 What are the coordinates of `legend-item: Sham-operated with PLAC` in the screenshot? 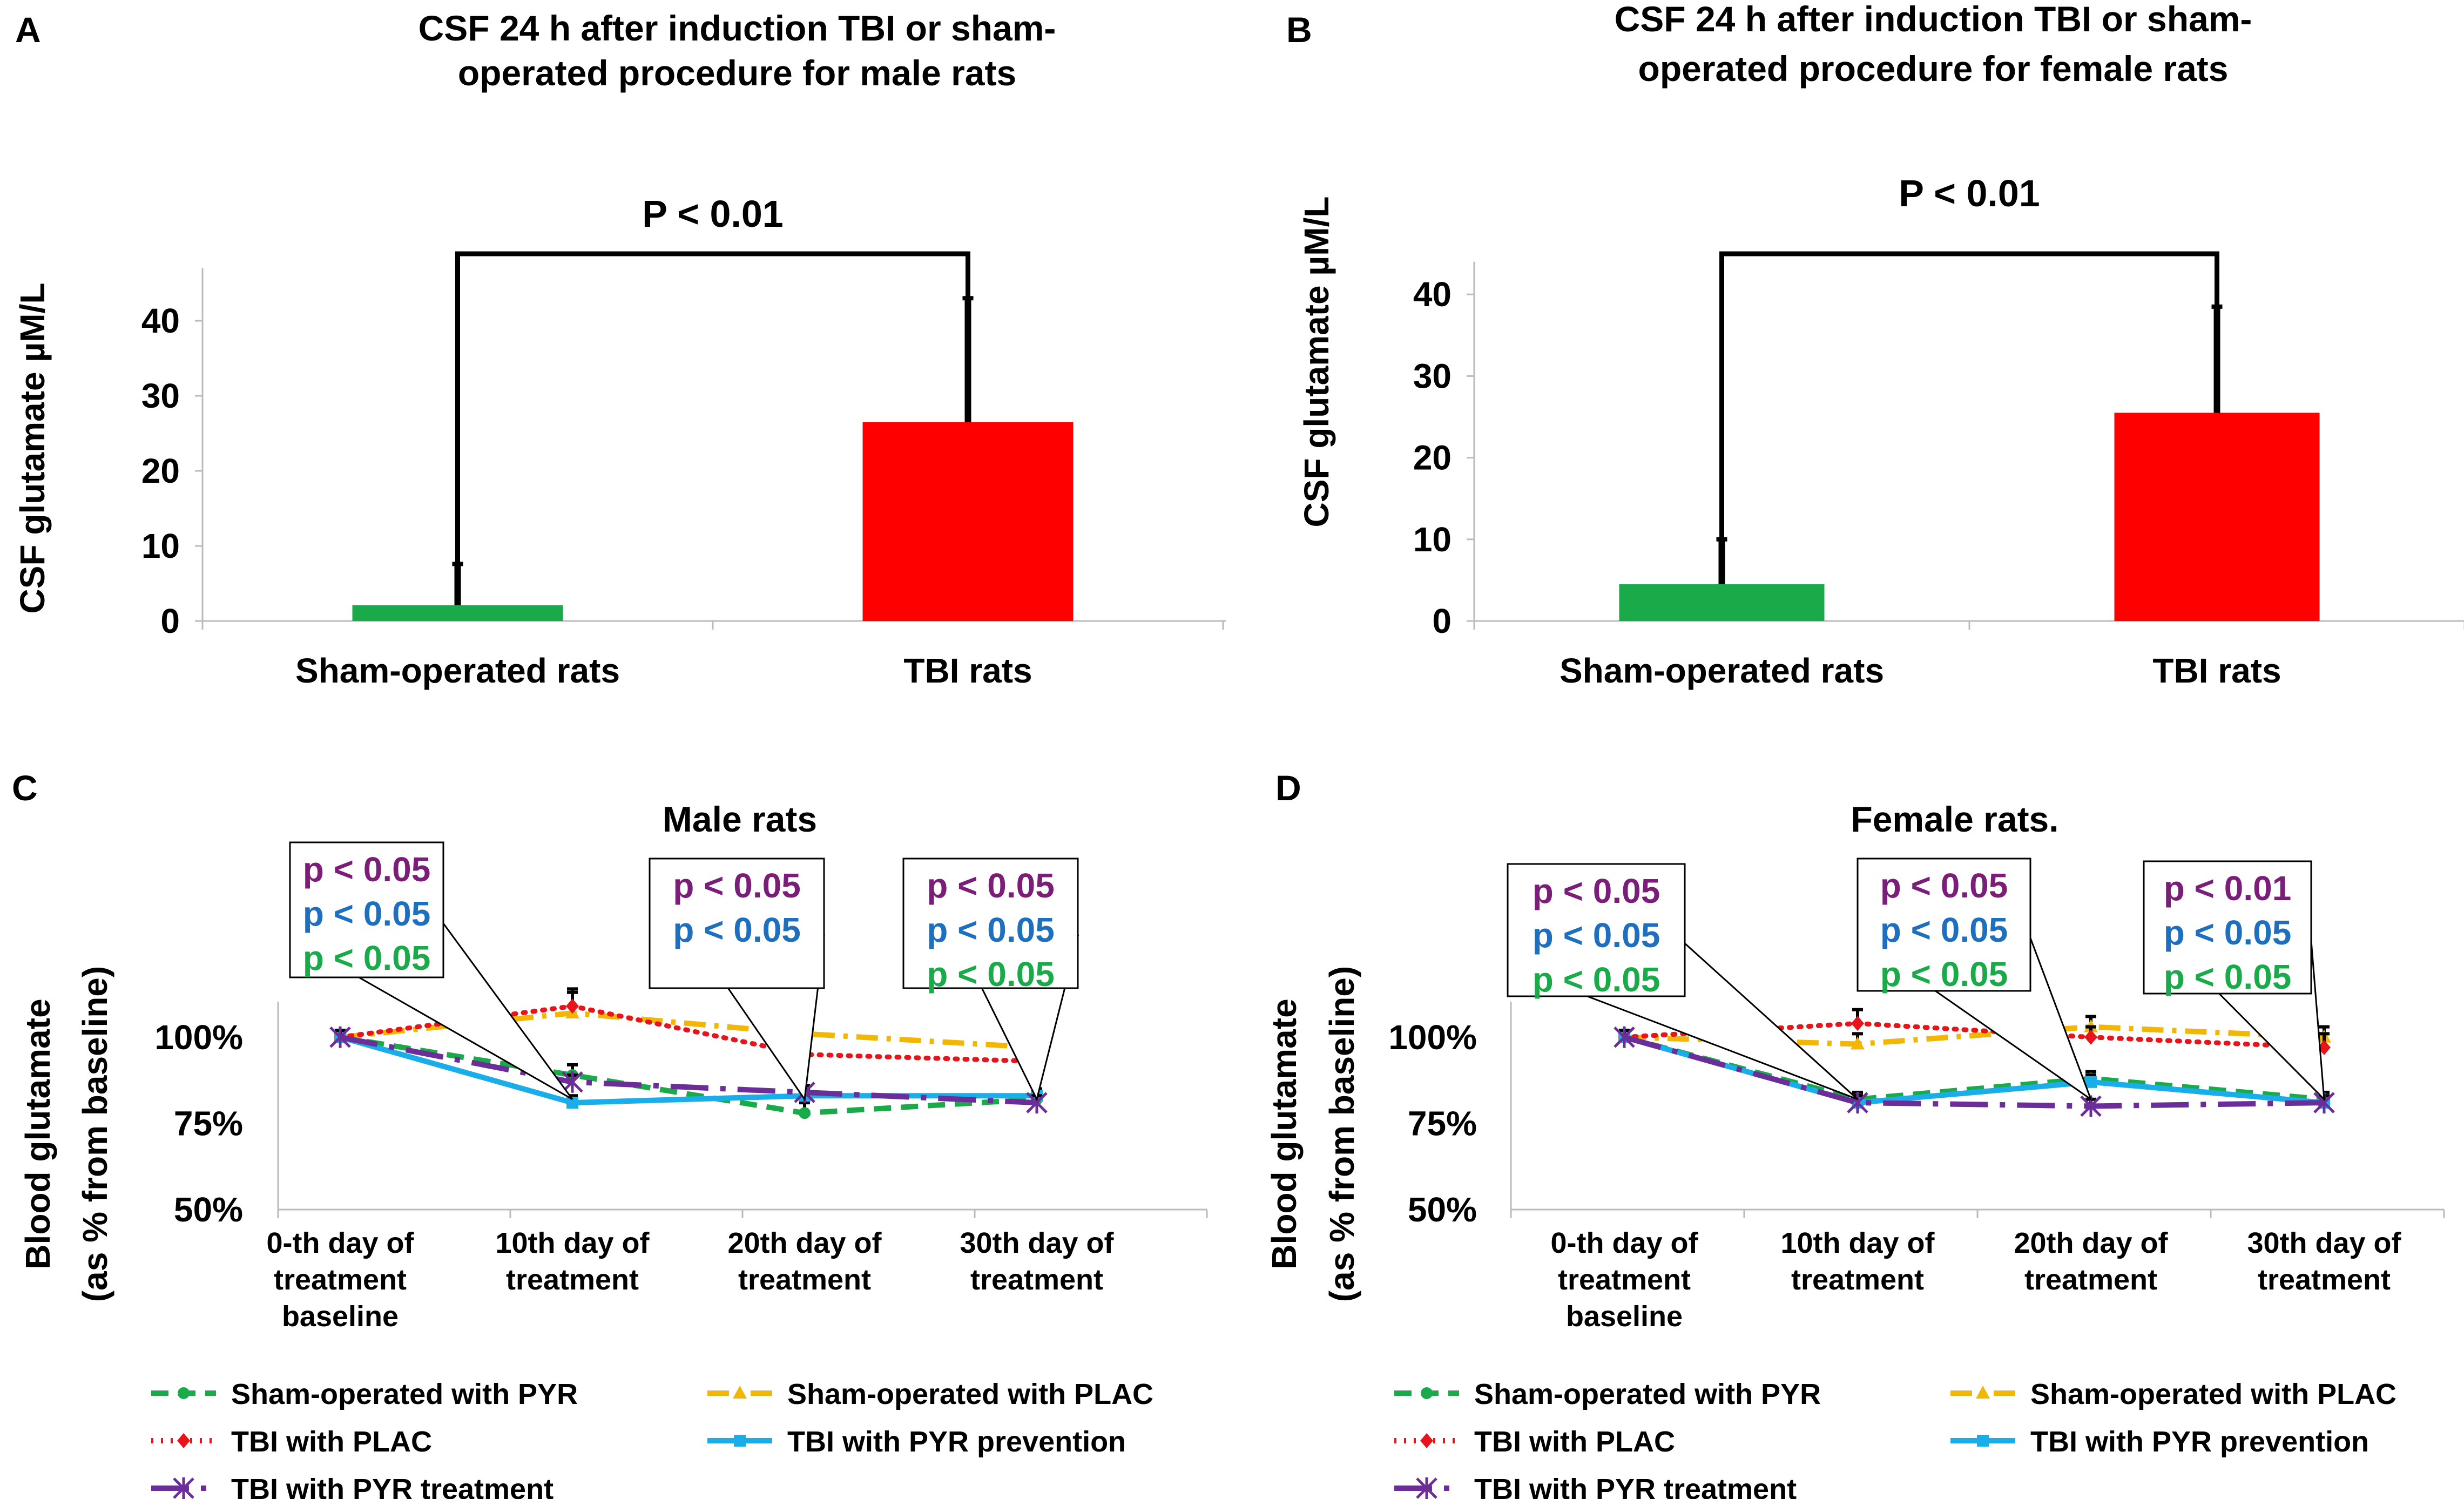 It's located at (2173, 1394).